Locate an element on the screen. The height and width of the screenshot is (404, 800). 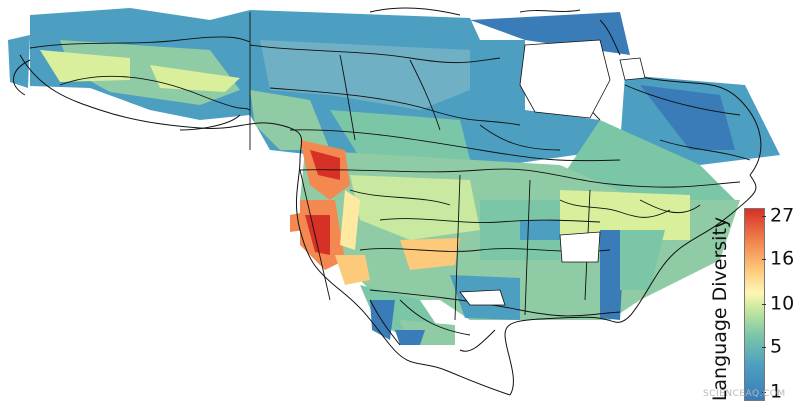
legend-title: Language Diversity is located at coordinates (720, 309).